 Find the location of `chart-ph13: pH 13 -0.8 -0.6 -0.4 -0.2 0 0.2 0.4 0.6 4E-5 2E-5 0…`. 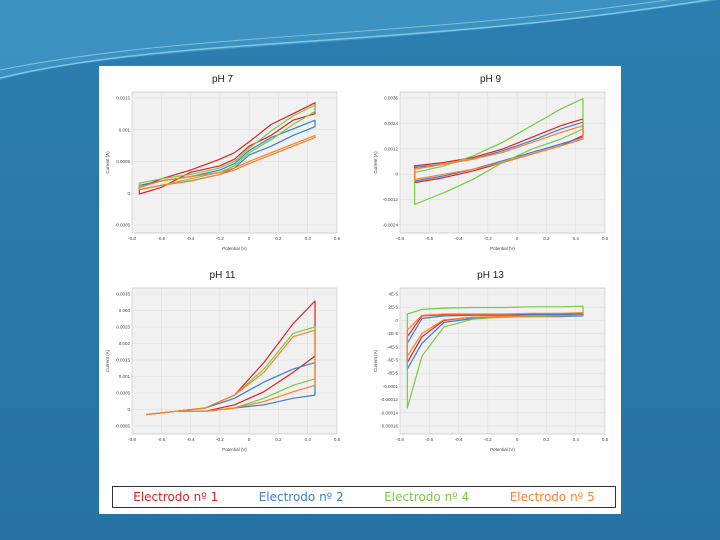

chart-ph13: pH 13 -0.8 -0.6 -0.4 -0.2 0 0.2 0.4 0.6 4E-5 2E-5 0… is located at coordinates (491, 361).